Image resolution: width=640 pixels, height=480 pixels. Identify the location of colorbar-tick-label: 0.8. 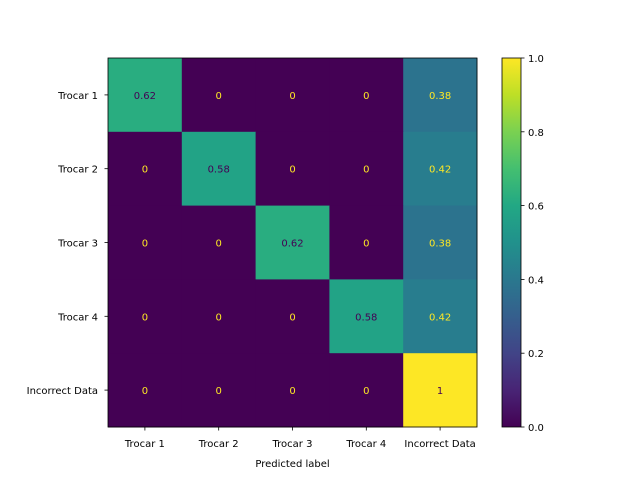
(536, 133).